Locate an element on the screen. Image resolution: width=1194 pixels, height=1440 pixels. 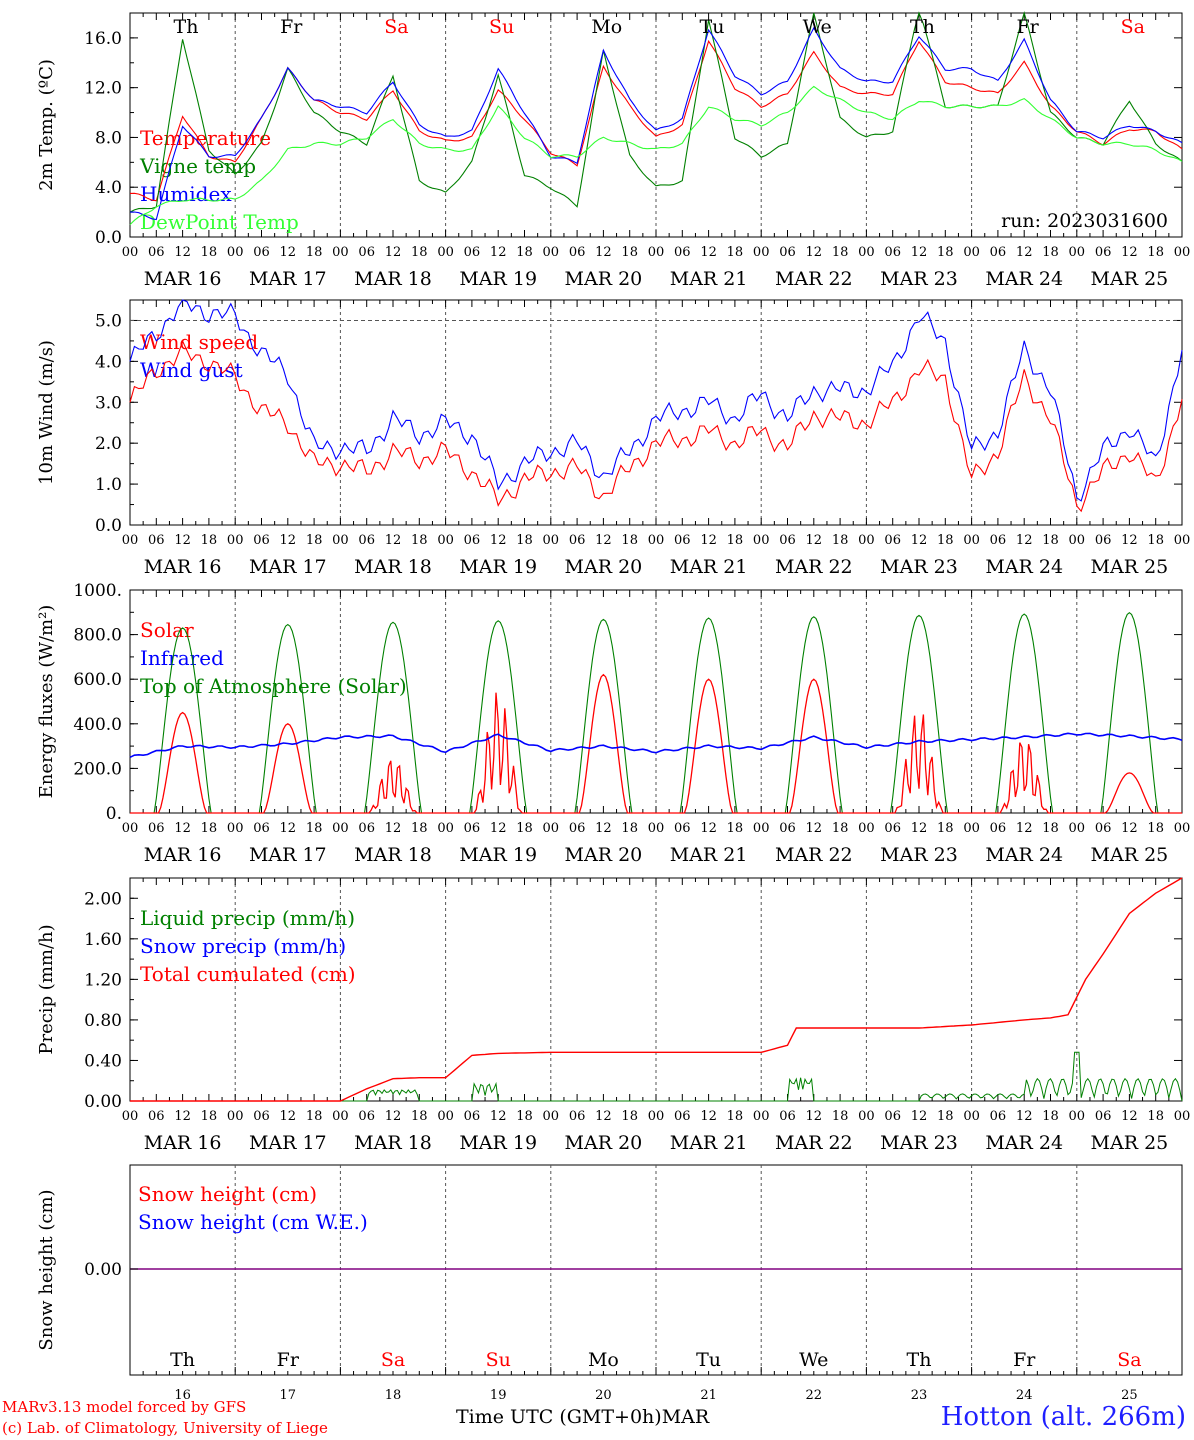
model-credit: MARv3.13 model forced by GFS is located at coordinates (124, 1407).